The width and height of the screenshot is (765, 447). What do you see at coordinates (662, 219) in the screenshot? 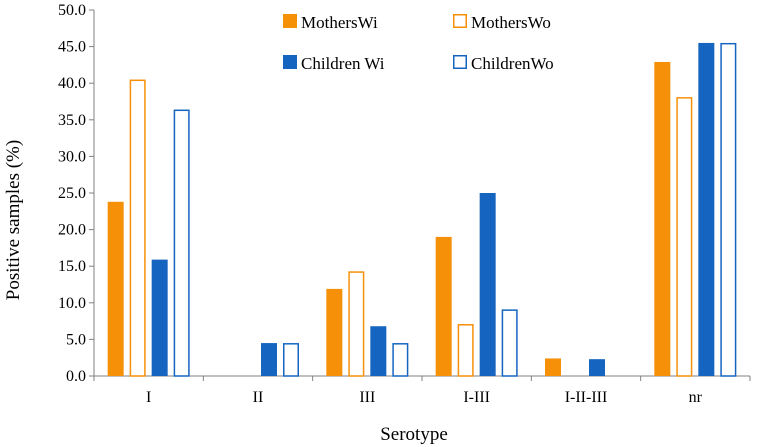
I see `bar-motherswi-nr` at bounding box center [662, 219].